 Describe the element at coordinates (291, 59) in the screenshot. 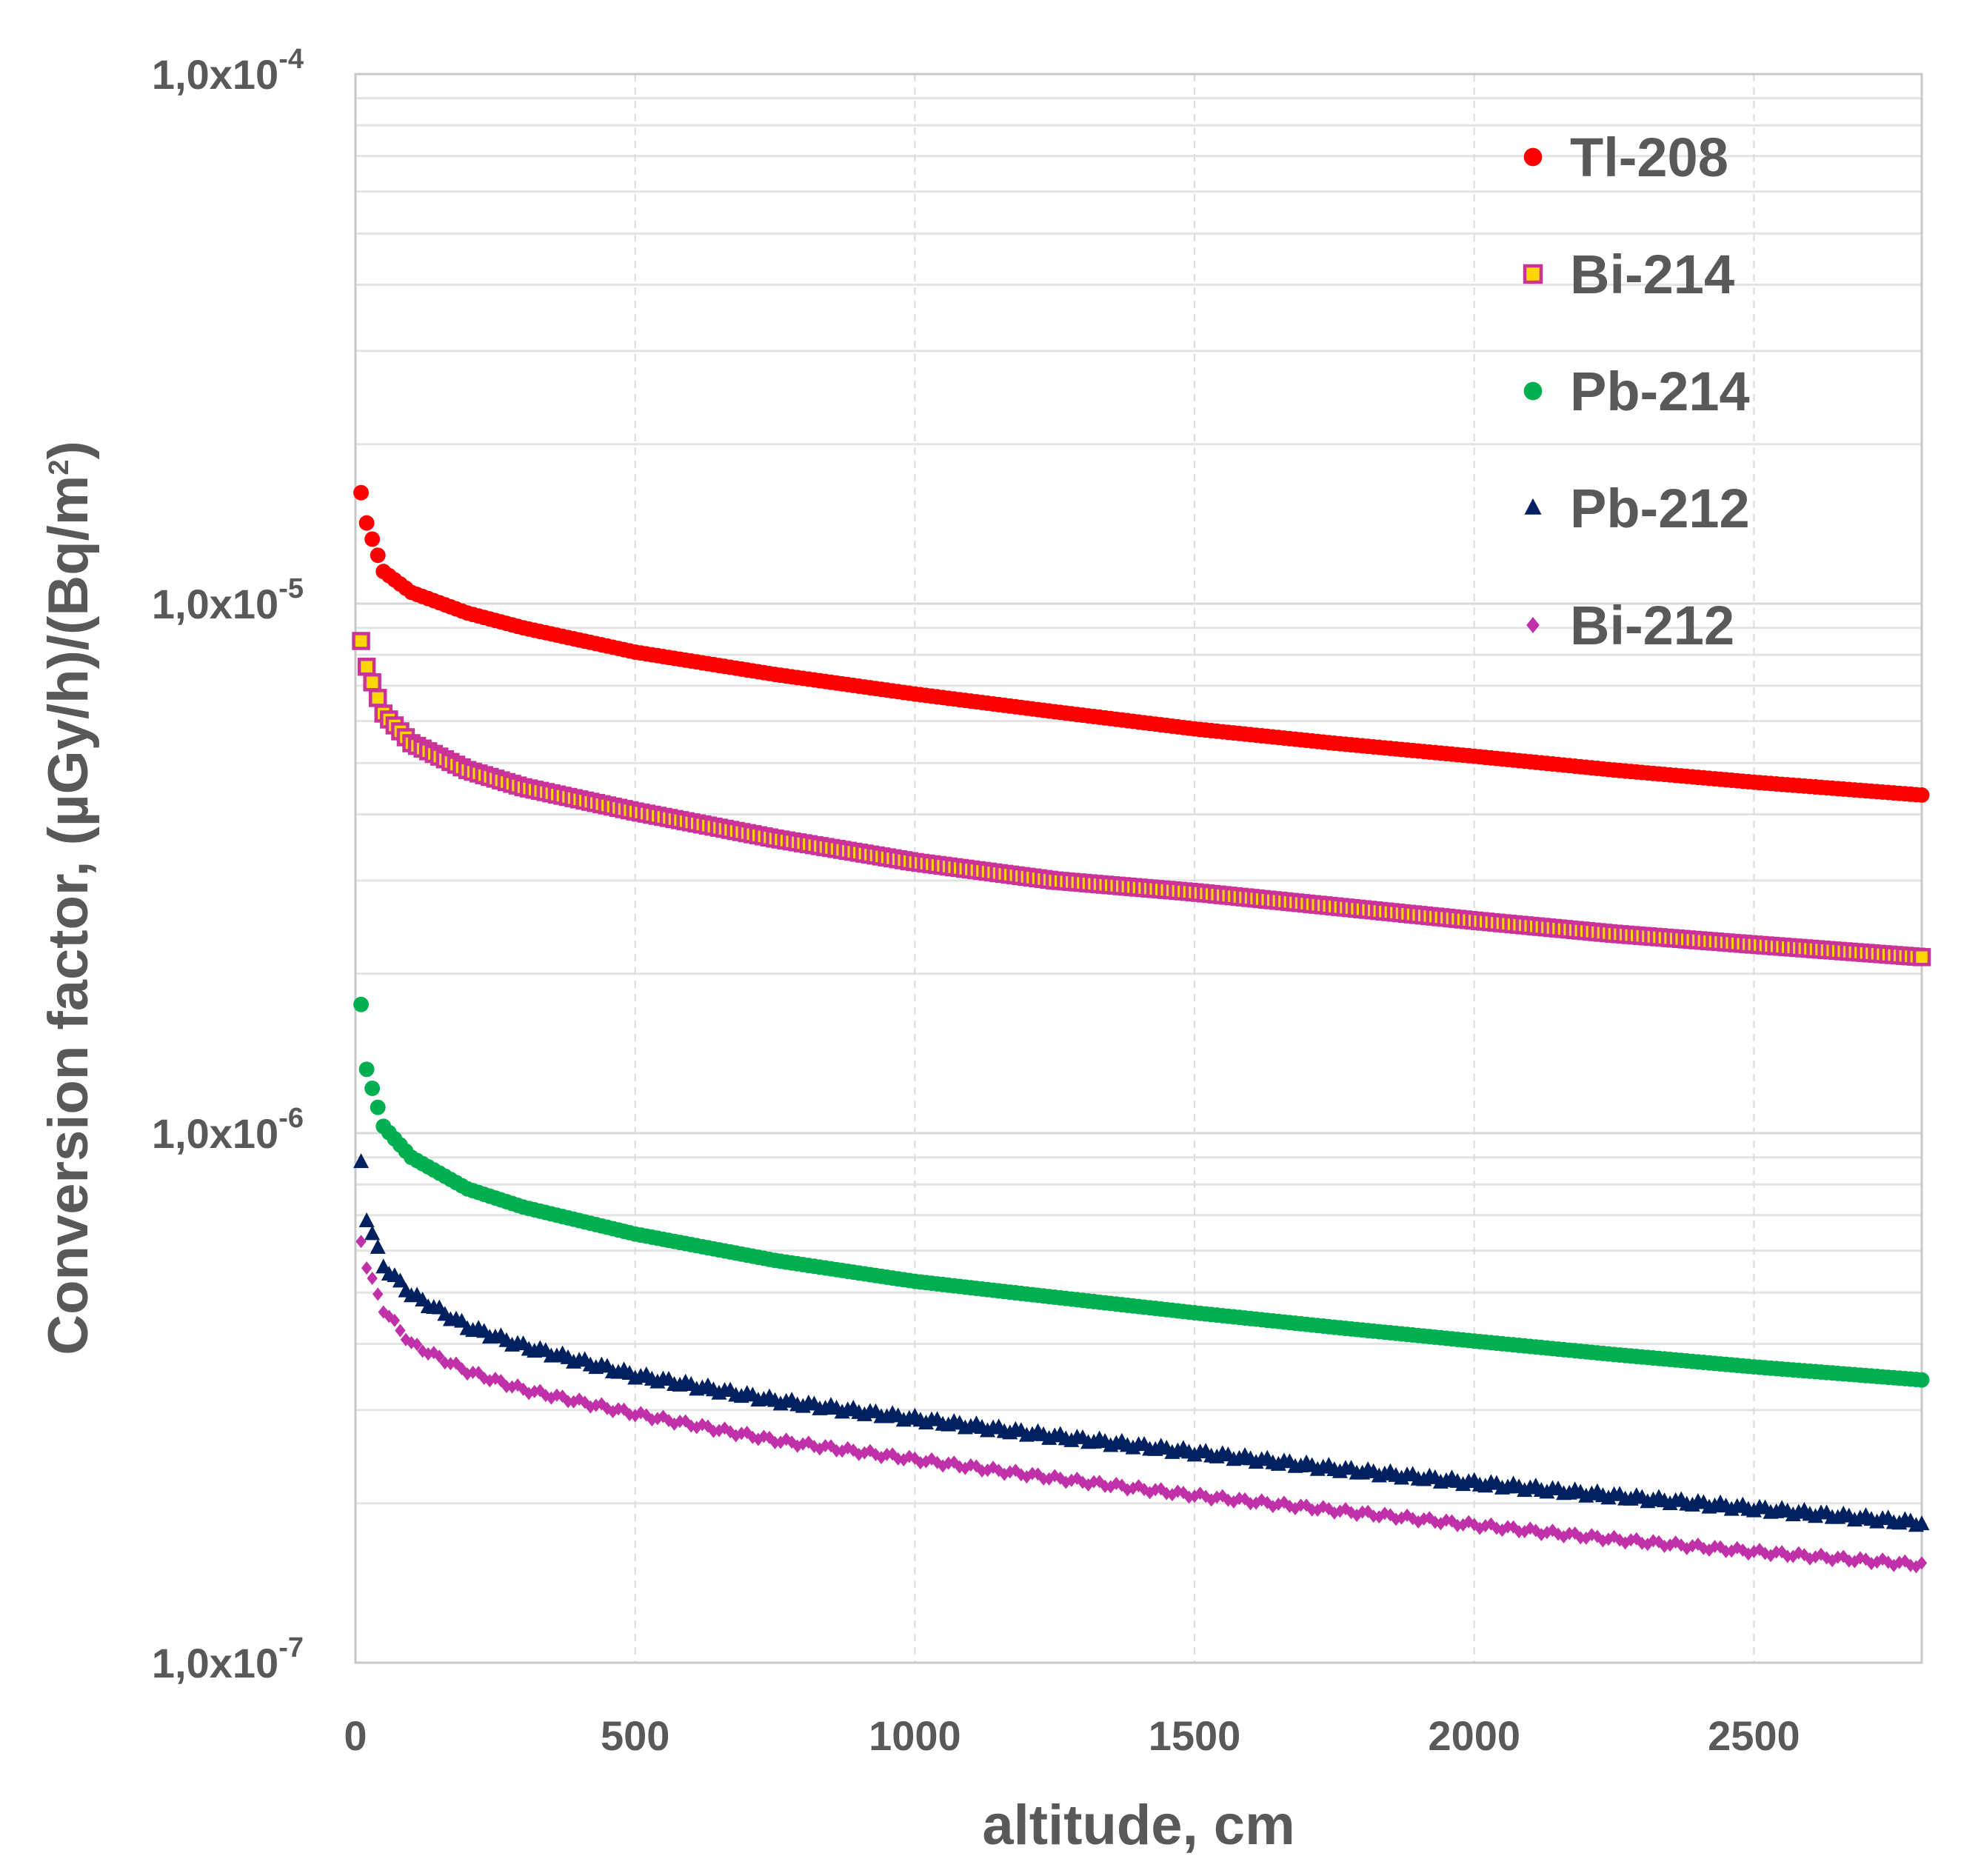

I see `y-tick-exponent: -4` at that location.